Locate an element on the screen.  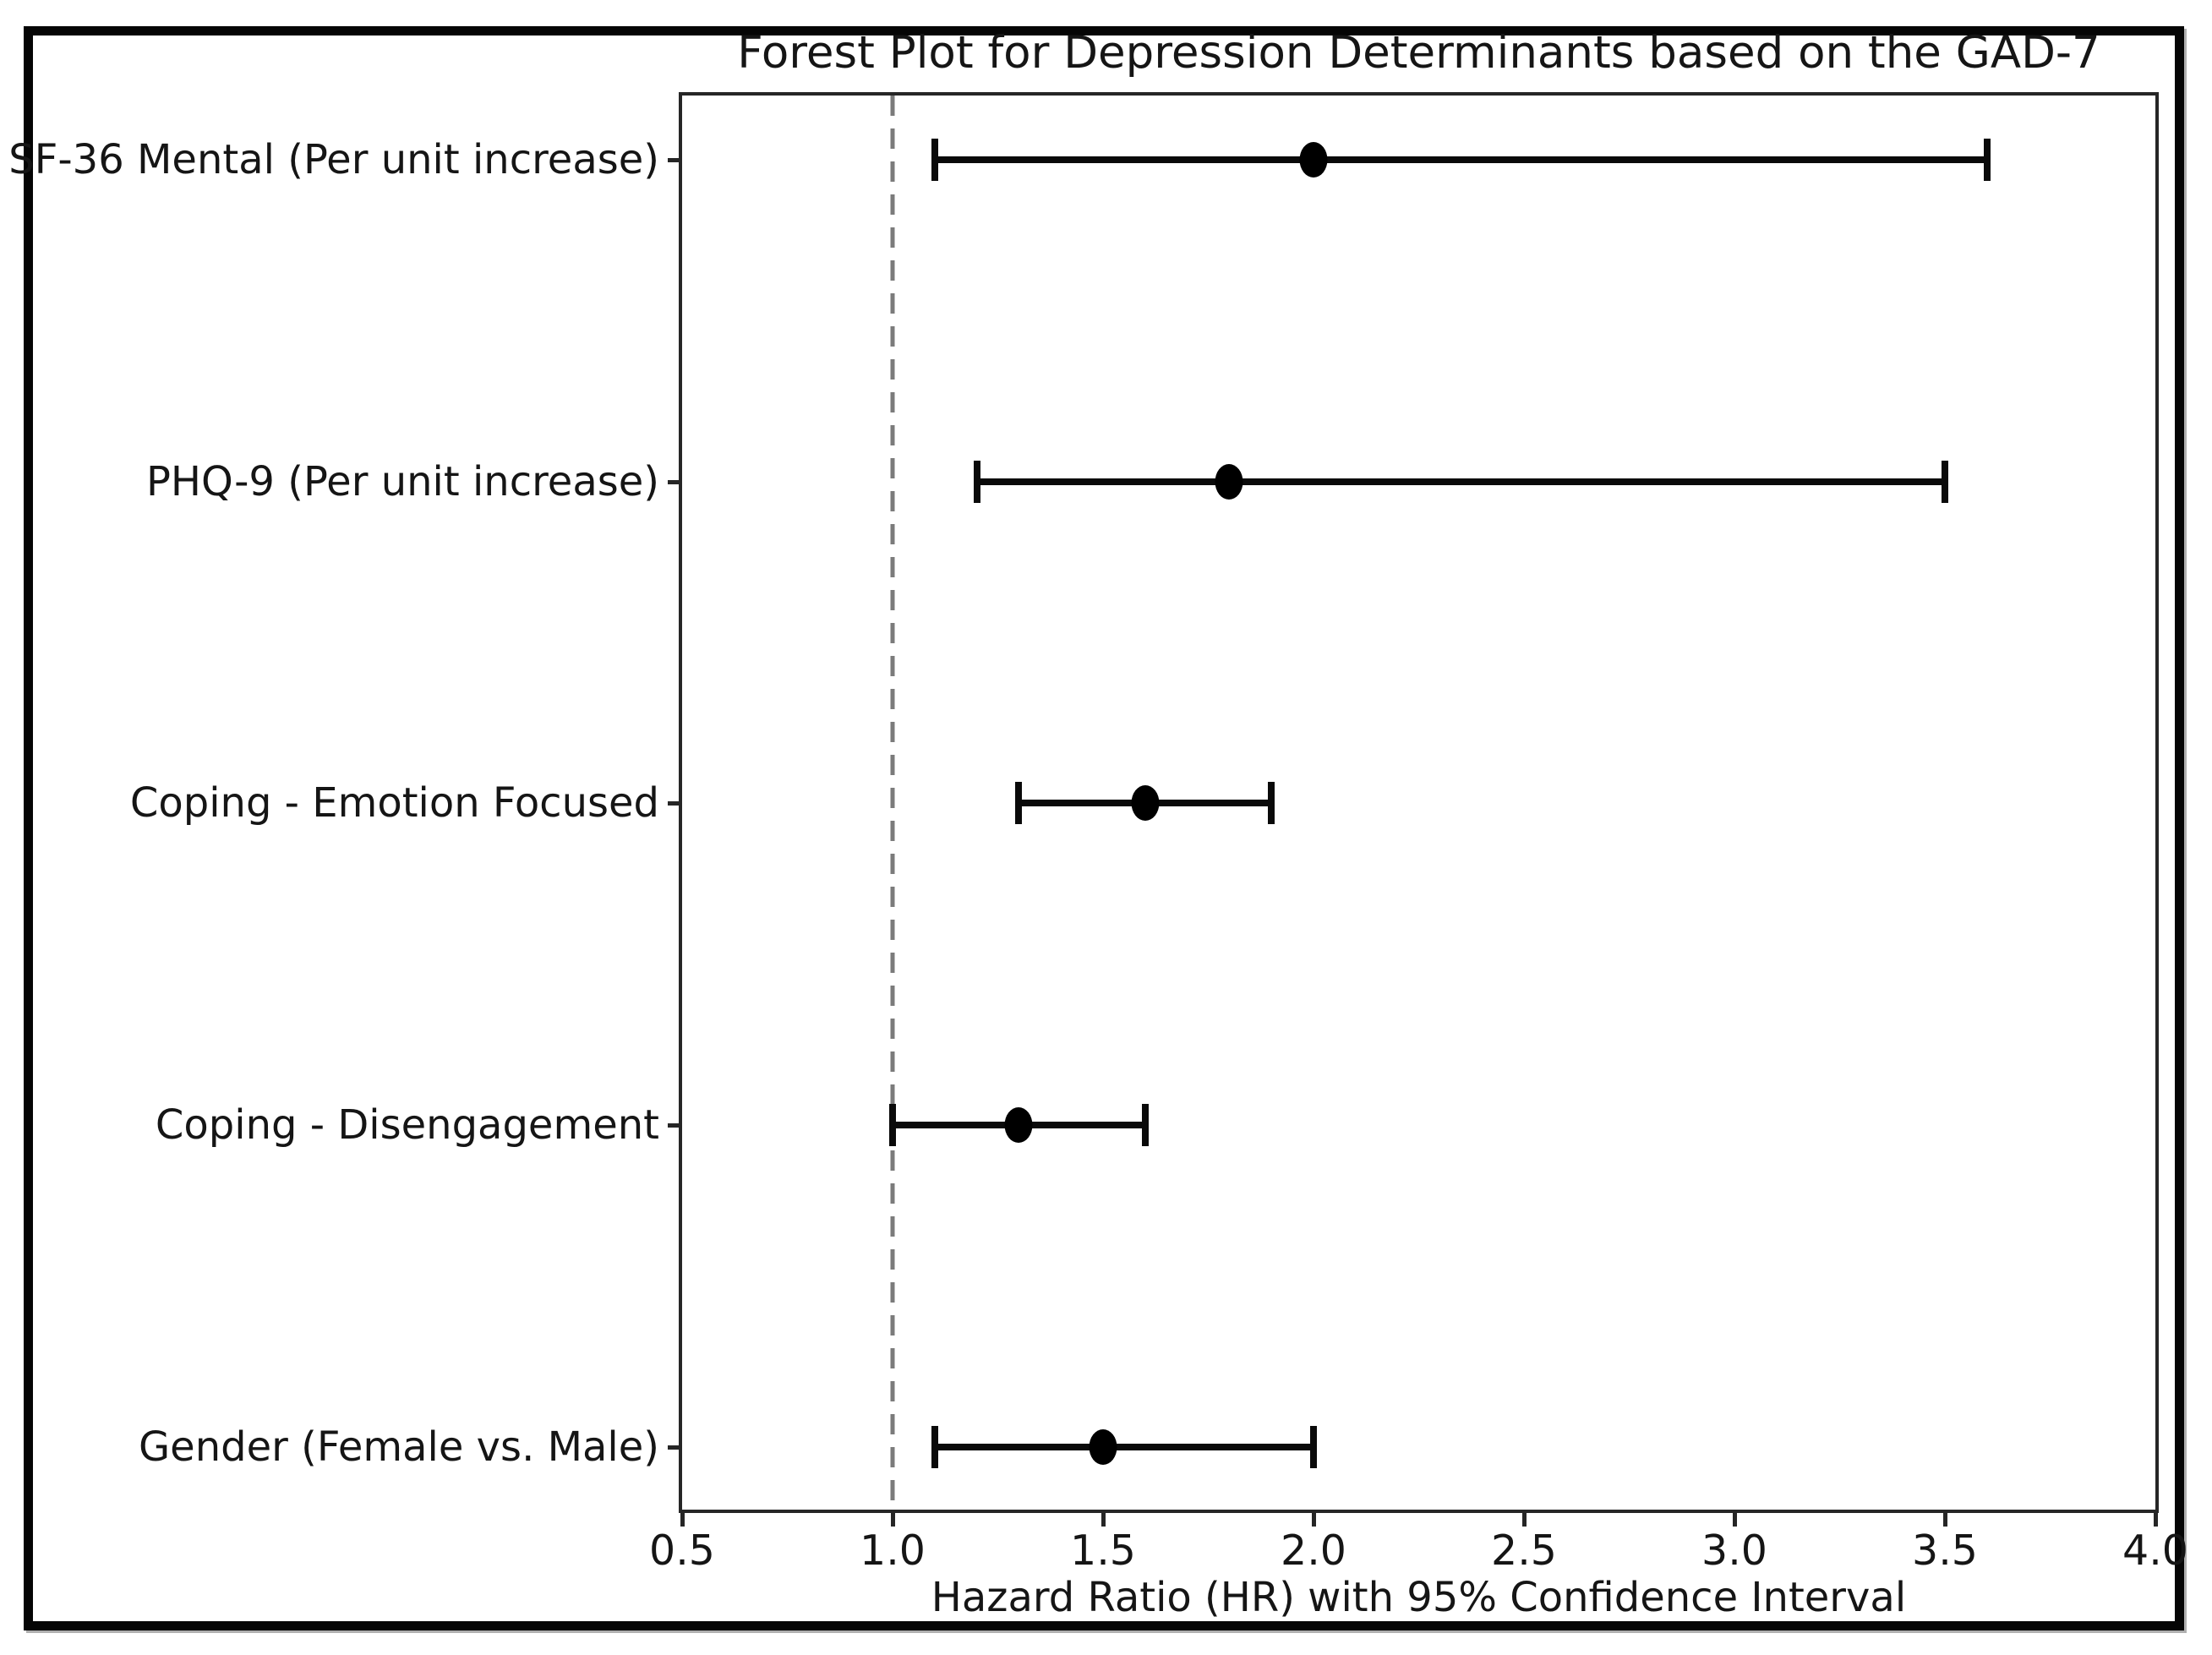
x-axis-tick-label: 3.0 is located at coordinates (1734, 1551).